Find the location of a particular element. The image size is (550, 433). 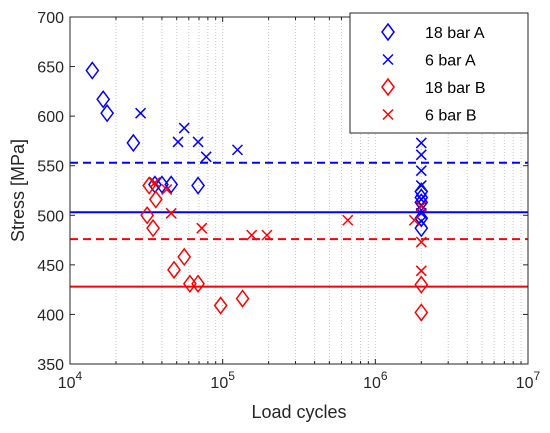

y-tick-label: 600 is located at coordinates (50, 117).